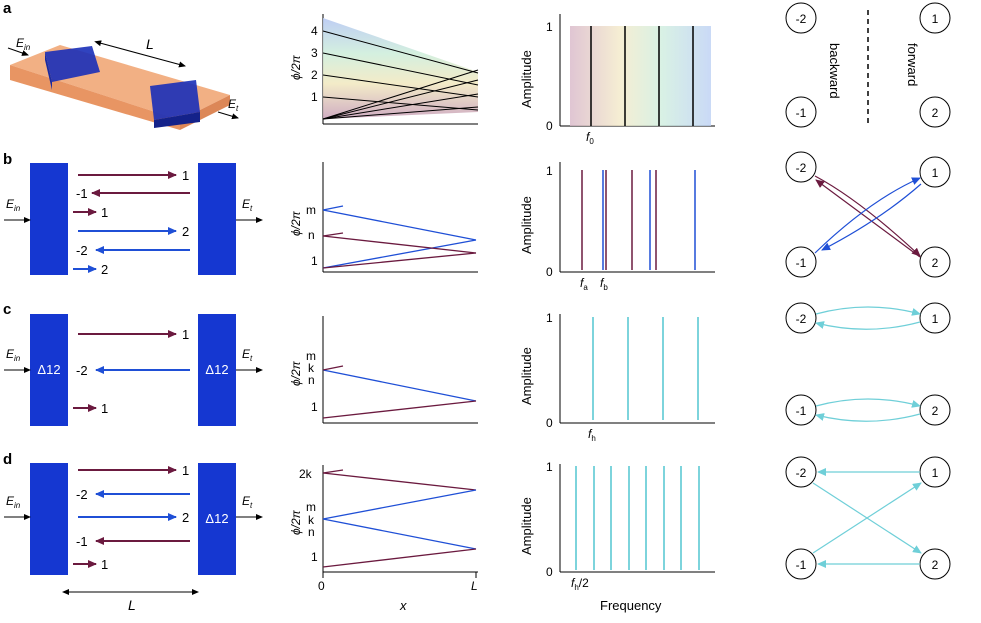  What do you see at coordinates (296, 373) in the screenshot?
I see `phase-c-ylabel: ϕ/2π` at bounding box center [296, 373].